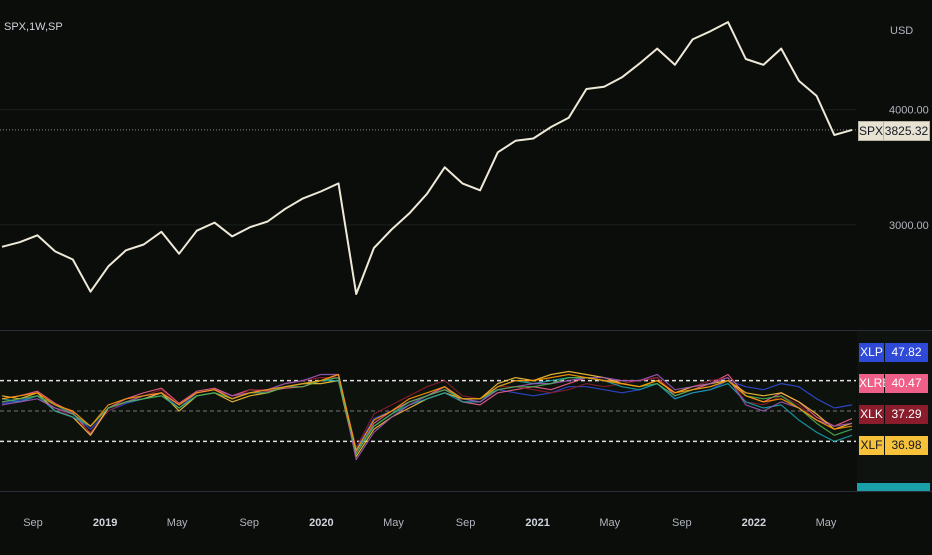  I want to click on indicator-tag-name: XLF, so click(871, 445).